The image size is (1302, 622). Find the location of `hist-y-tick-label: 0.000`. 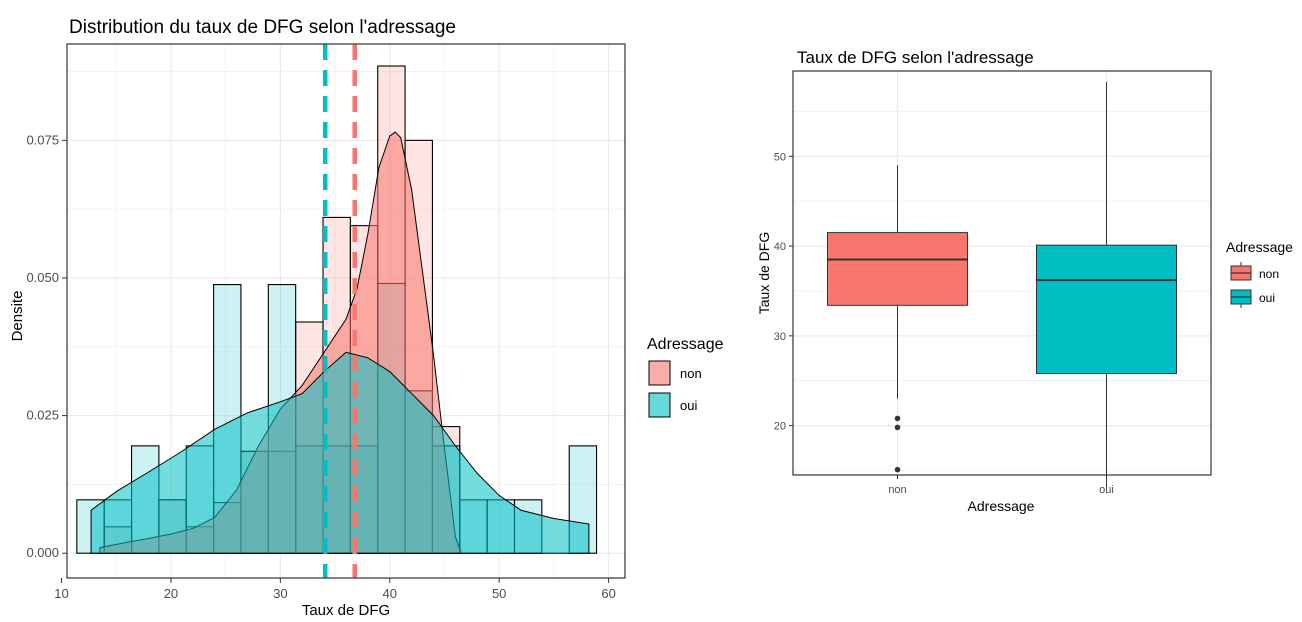

hist-y-tick-label: 0.000 is located at coordinates (42, 552).